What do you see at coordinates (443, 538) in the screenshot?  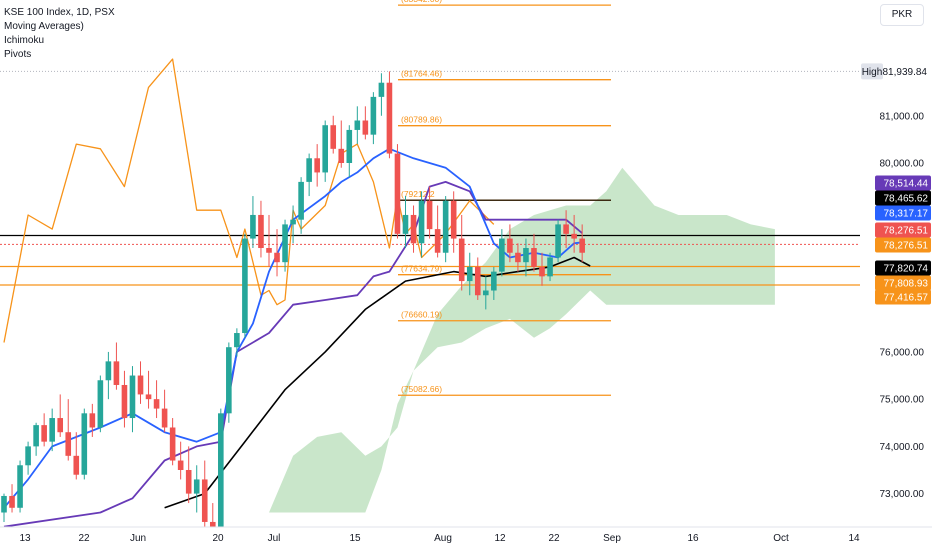 I see `x-tick-label: Aug` at bounding box center [443, 538].